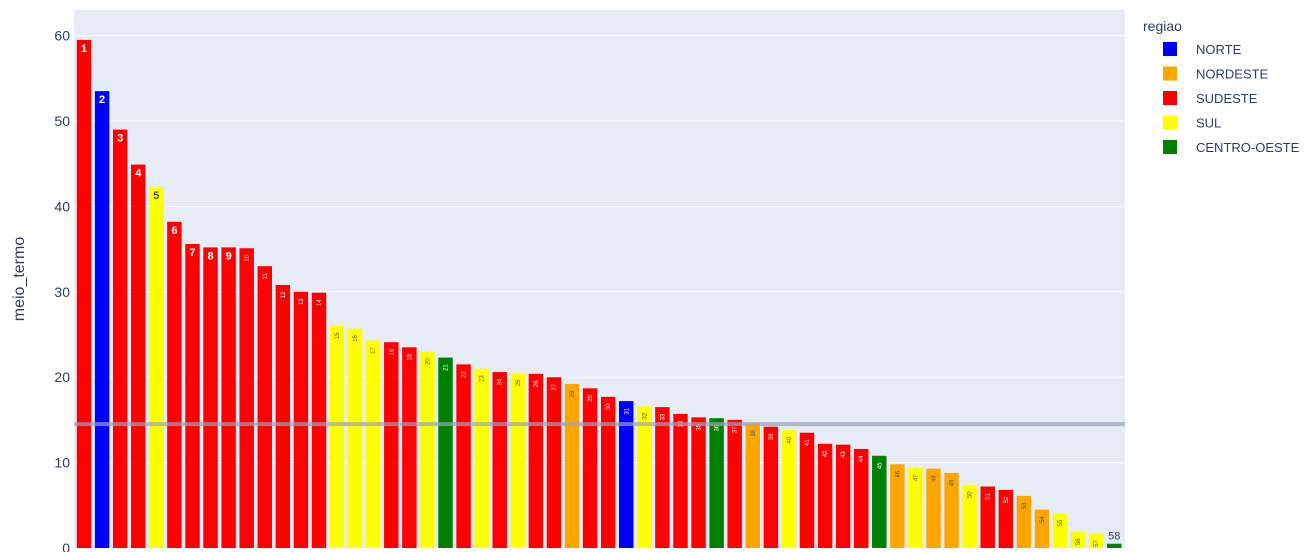 The width and height of the screenshot is (1309, 552). What do you see at coordinates (447, 367) in the screenshot?
I see `bar-label: 21` at bounding box center [447, 367].